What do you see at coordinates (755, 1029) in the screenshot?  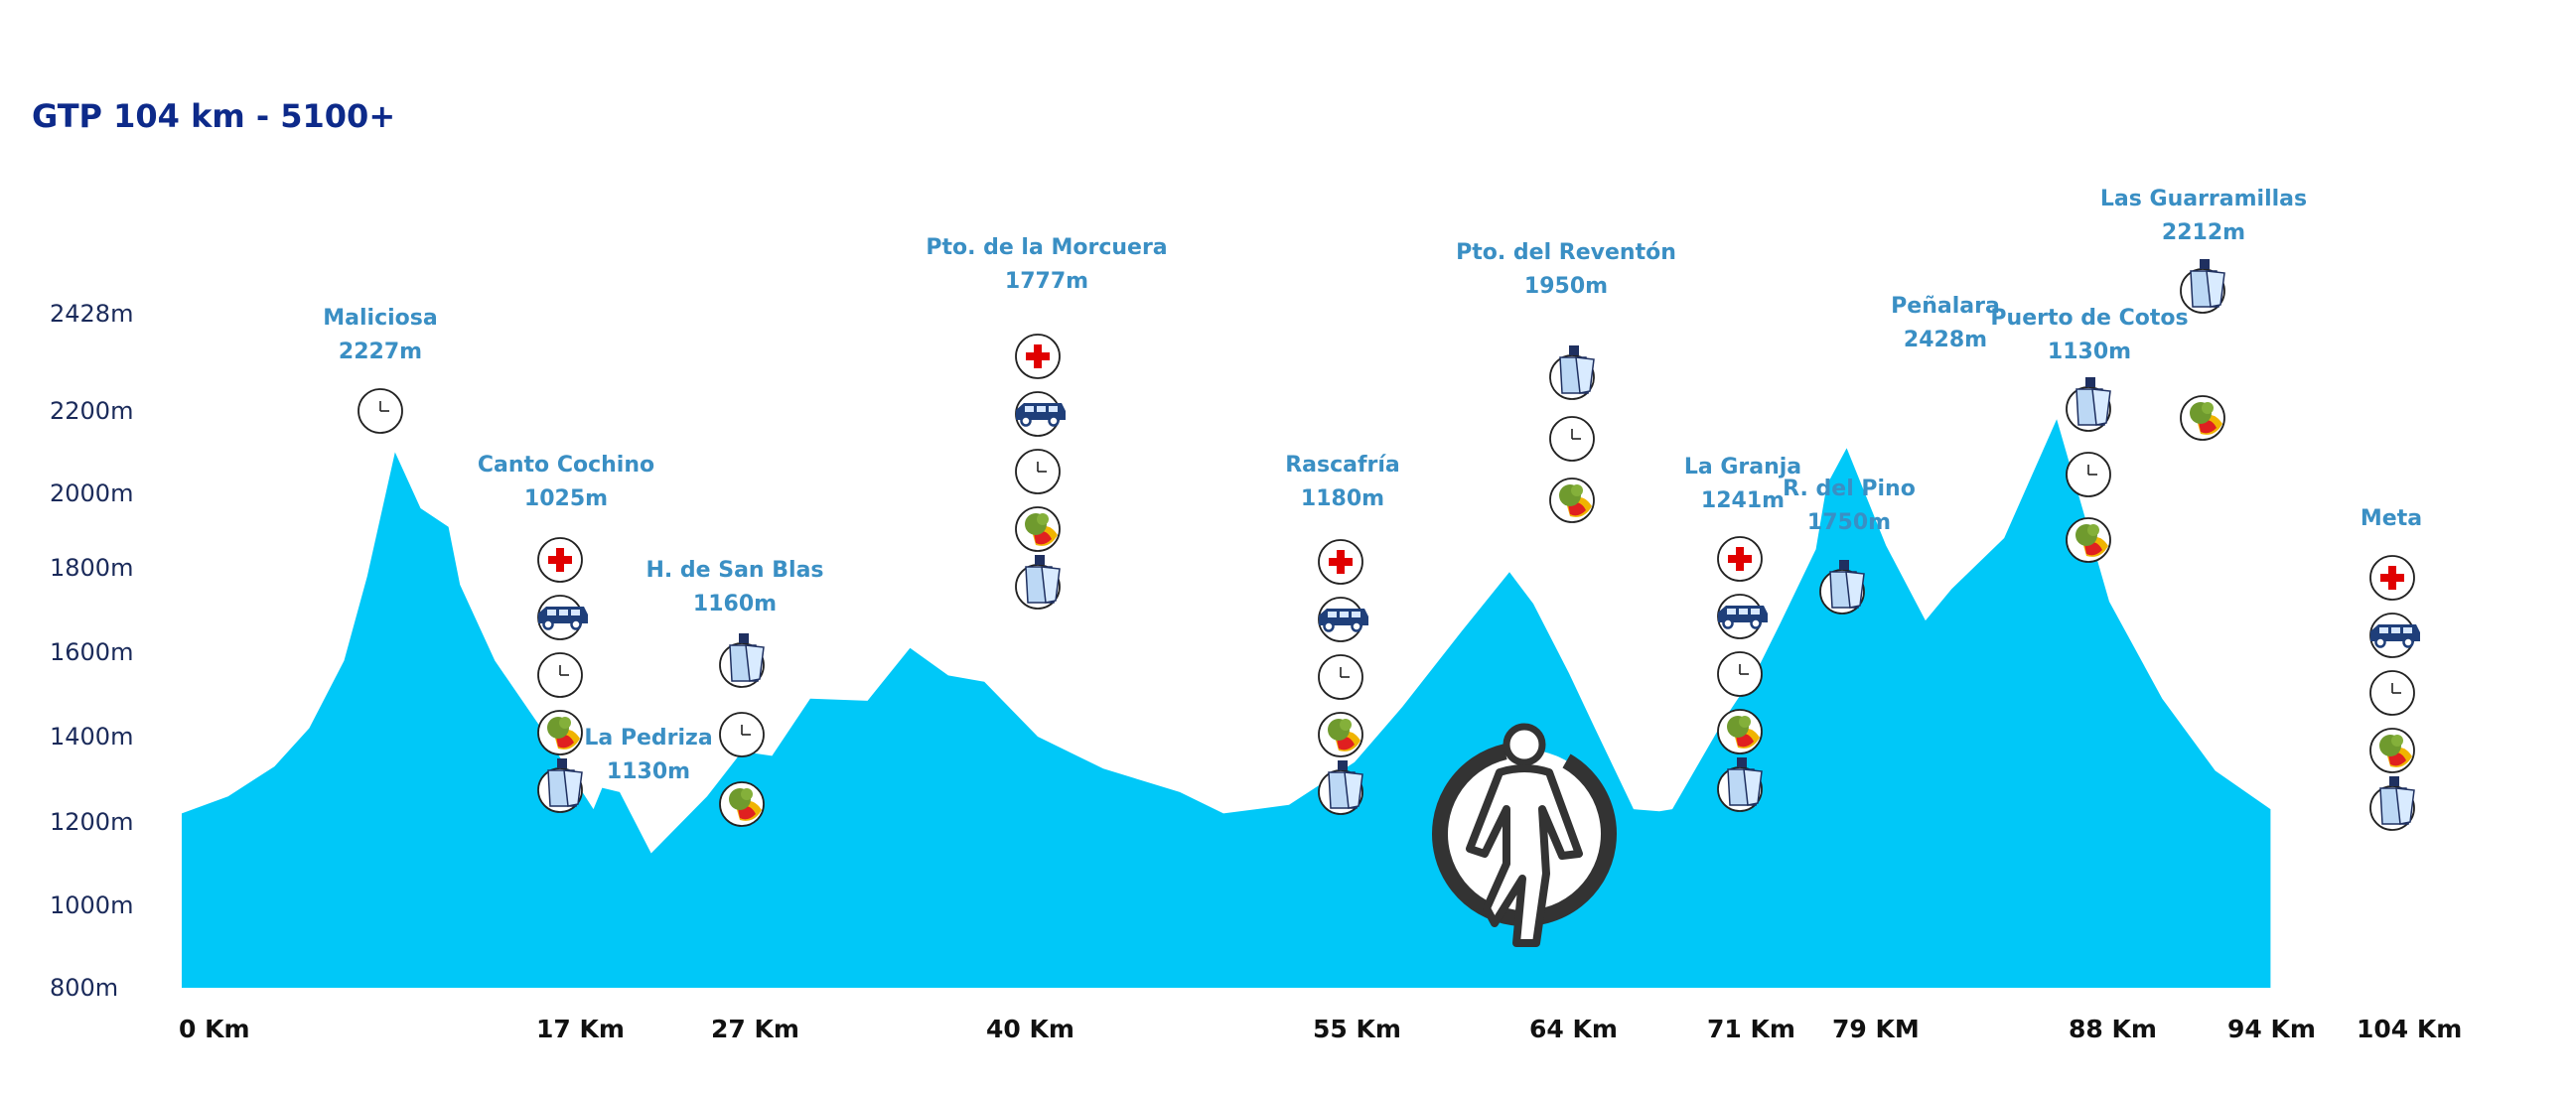 I see `x-tick-label: 27 Km` at bounding box center [755, 1029].